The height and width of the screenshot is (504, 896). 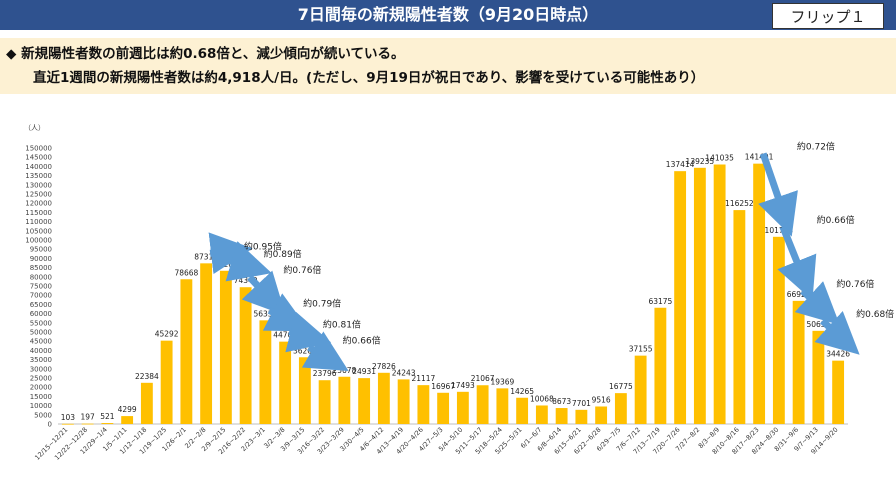 What do you see at coordinates (206, 256) in the screenshot?
I see `bar-value-label: 87316` at bounding box center [206, 256].